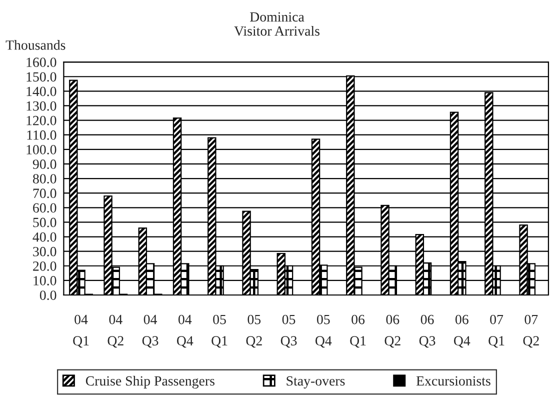  Describe the element at coordinates (36, 45) in the screenshot. I see `y-axis-title: Thousands` at that location.